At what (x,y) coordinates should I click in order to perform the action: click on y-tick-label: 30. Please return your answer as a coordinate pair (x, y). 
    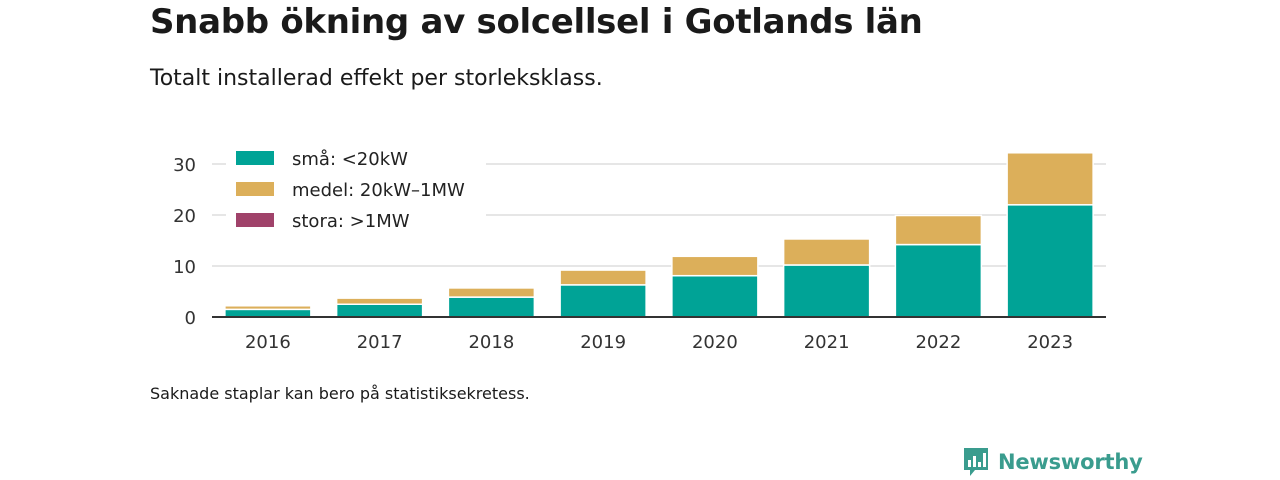
    Looking at the image, I should click on (184, 165).